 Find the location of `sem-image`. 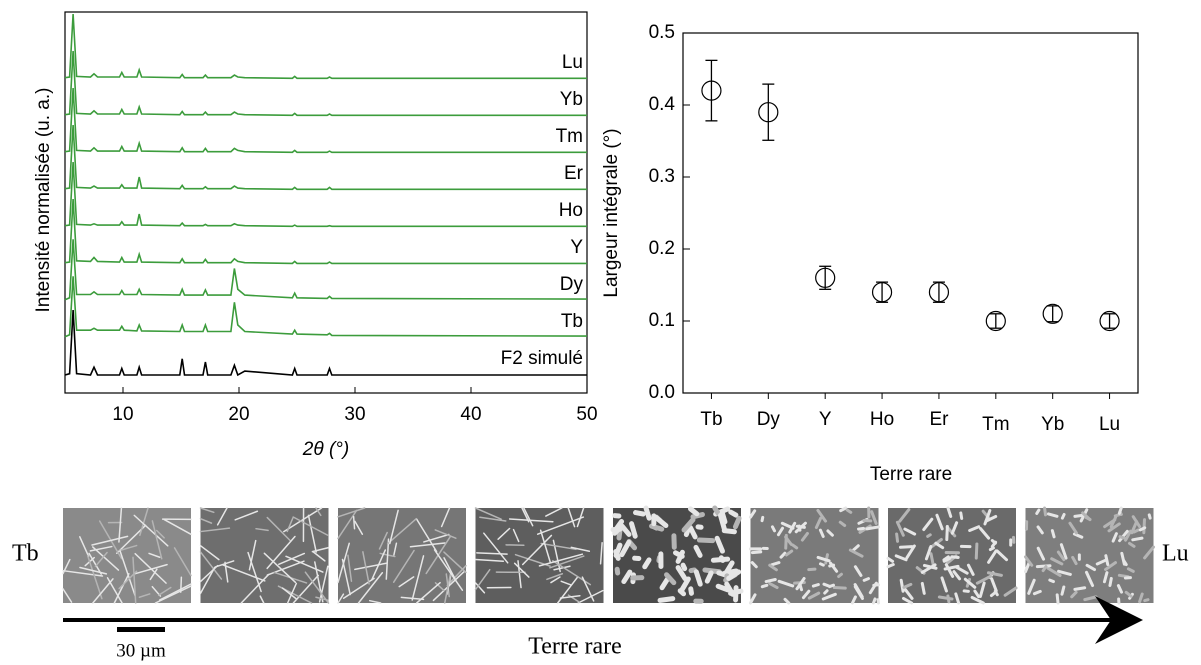

sem-image is located at coordinates (127, 555).